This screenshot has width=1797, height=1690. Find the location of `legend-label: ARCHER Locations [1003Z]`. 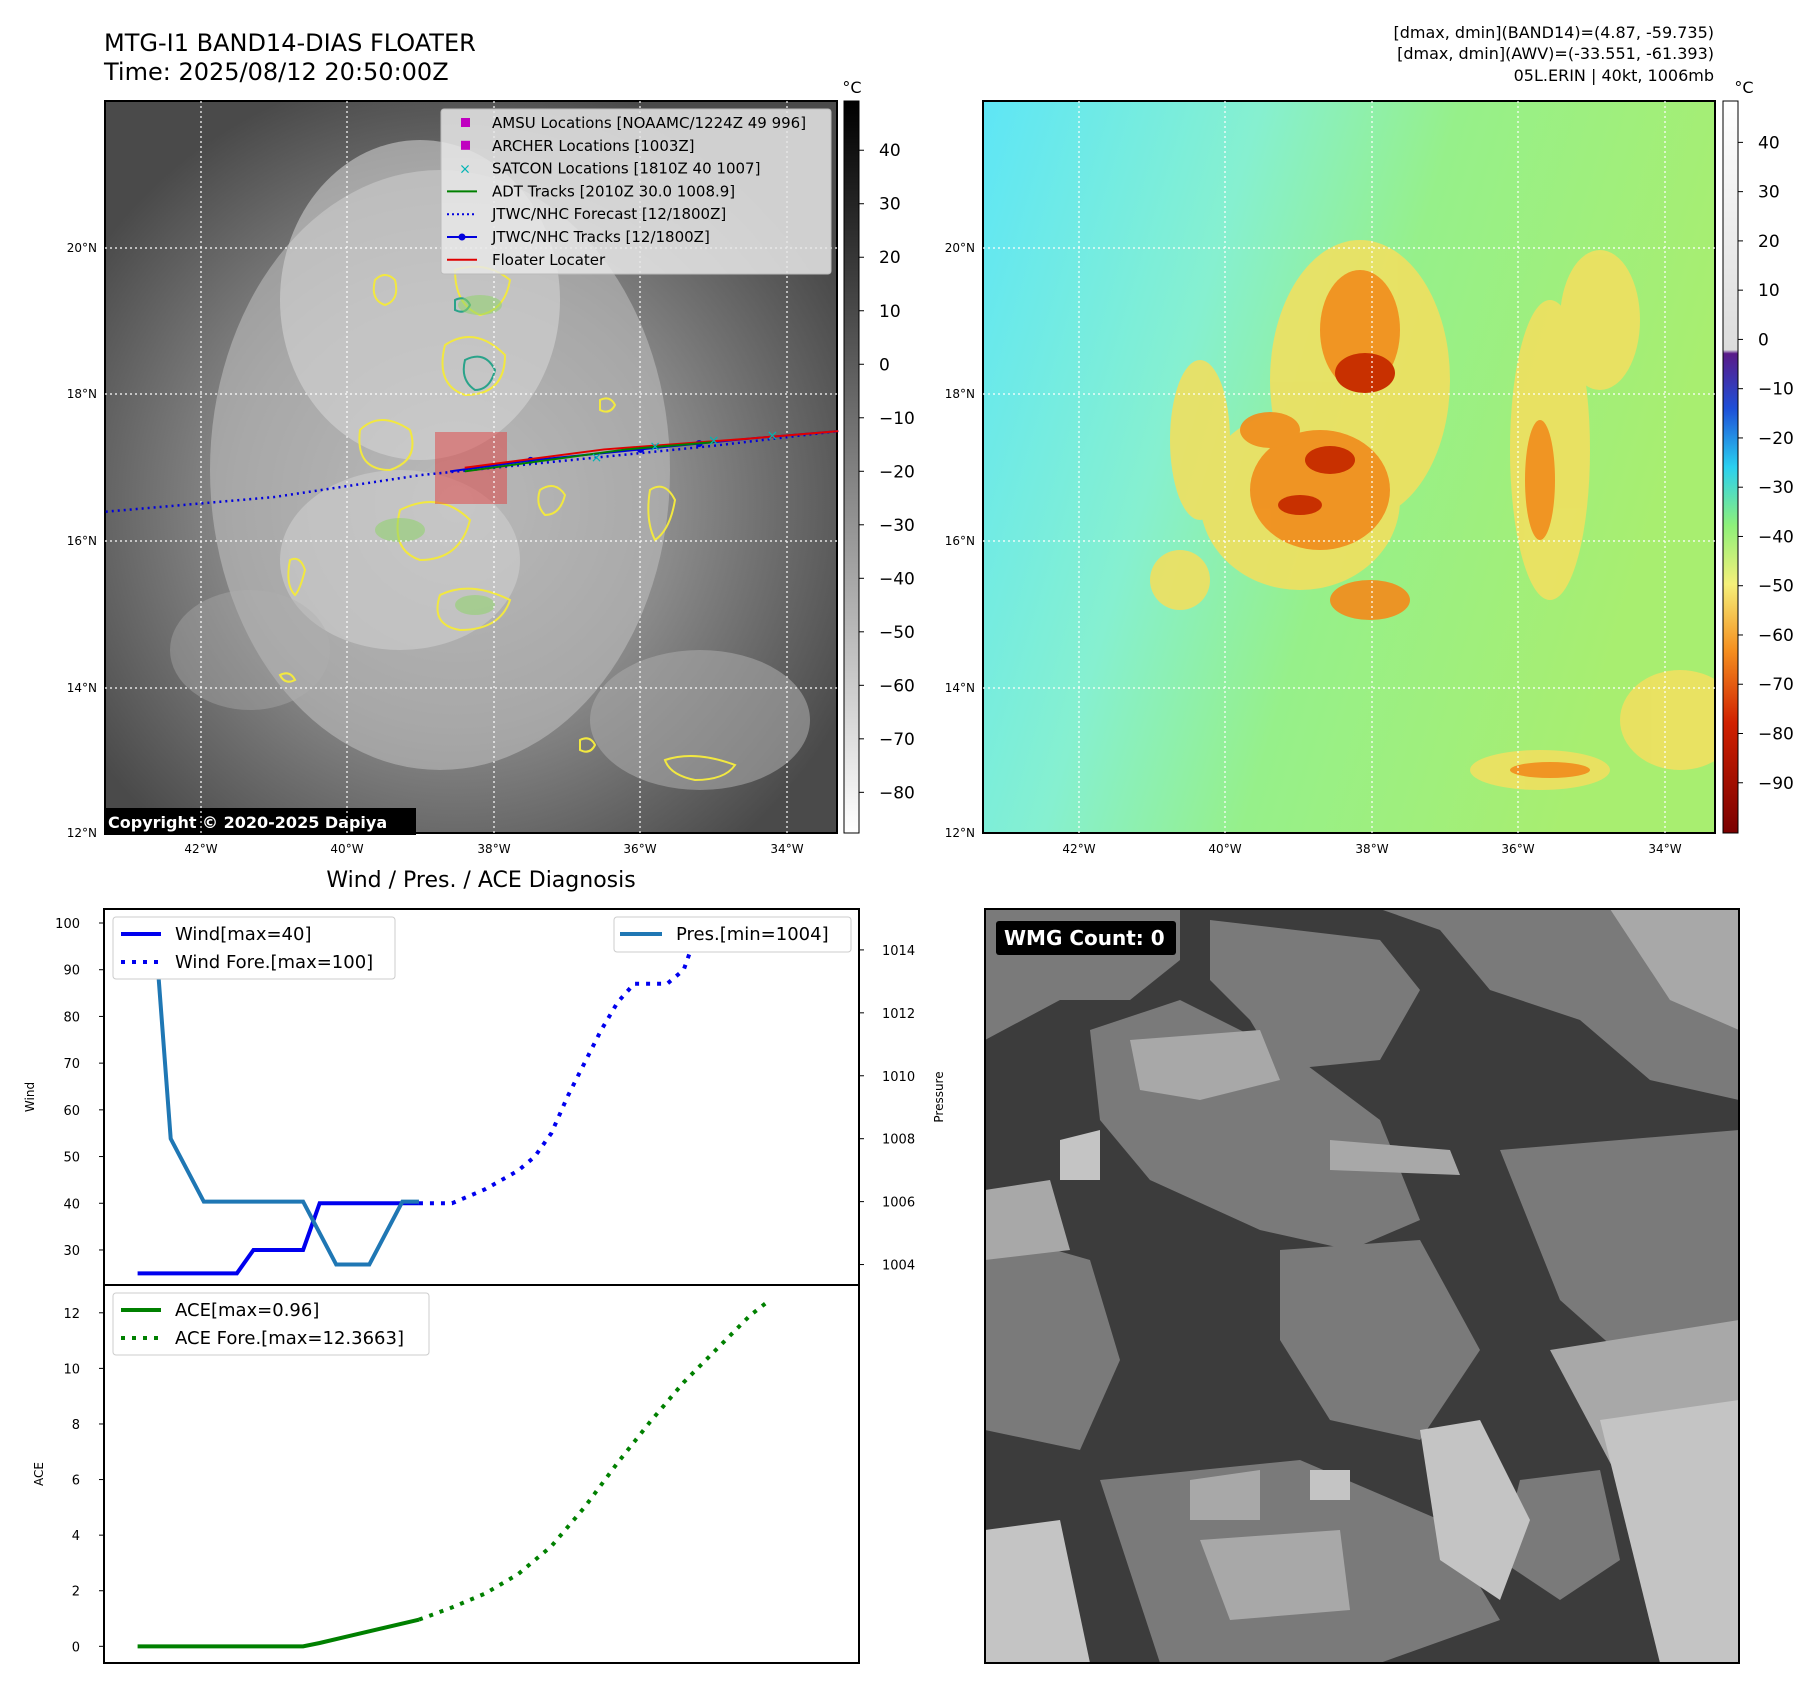

legend-label: ARCHER Locations [1003Z] is located at coordinates (593, 146).